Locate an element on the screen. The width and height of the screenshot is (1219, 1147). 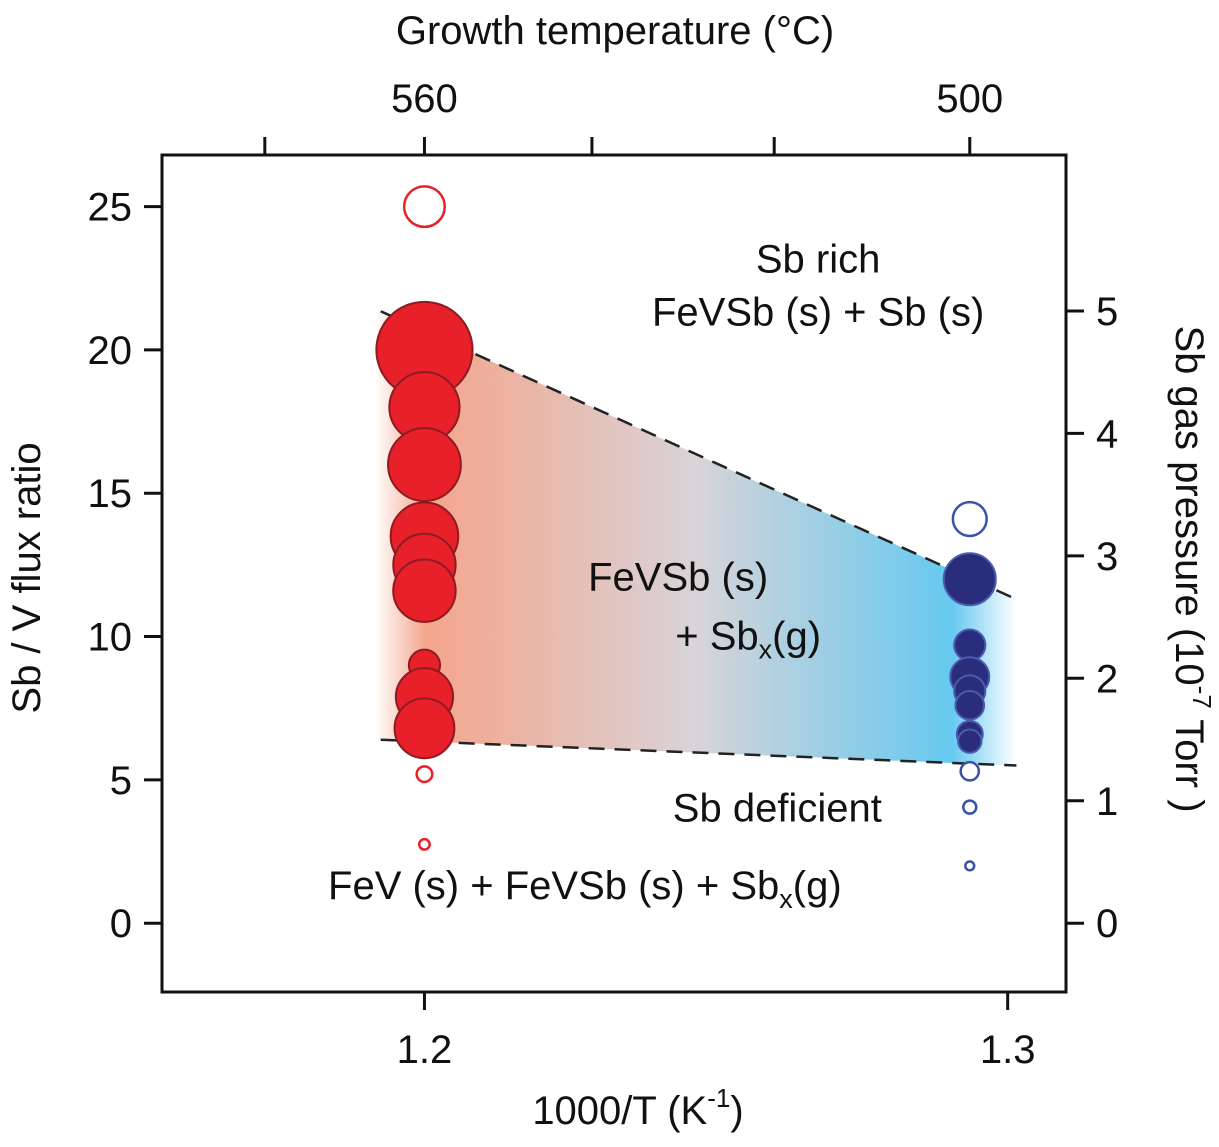
sb-deficient-phases: FeV (s) + FeVSb (s) + Sbx(g) is located at coordinates (585, 889).